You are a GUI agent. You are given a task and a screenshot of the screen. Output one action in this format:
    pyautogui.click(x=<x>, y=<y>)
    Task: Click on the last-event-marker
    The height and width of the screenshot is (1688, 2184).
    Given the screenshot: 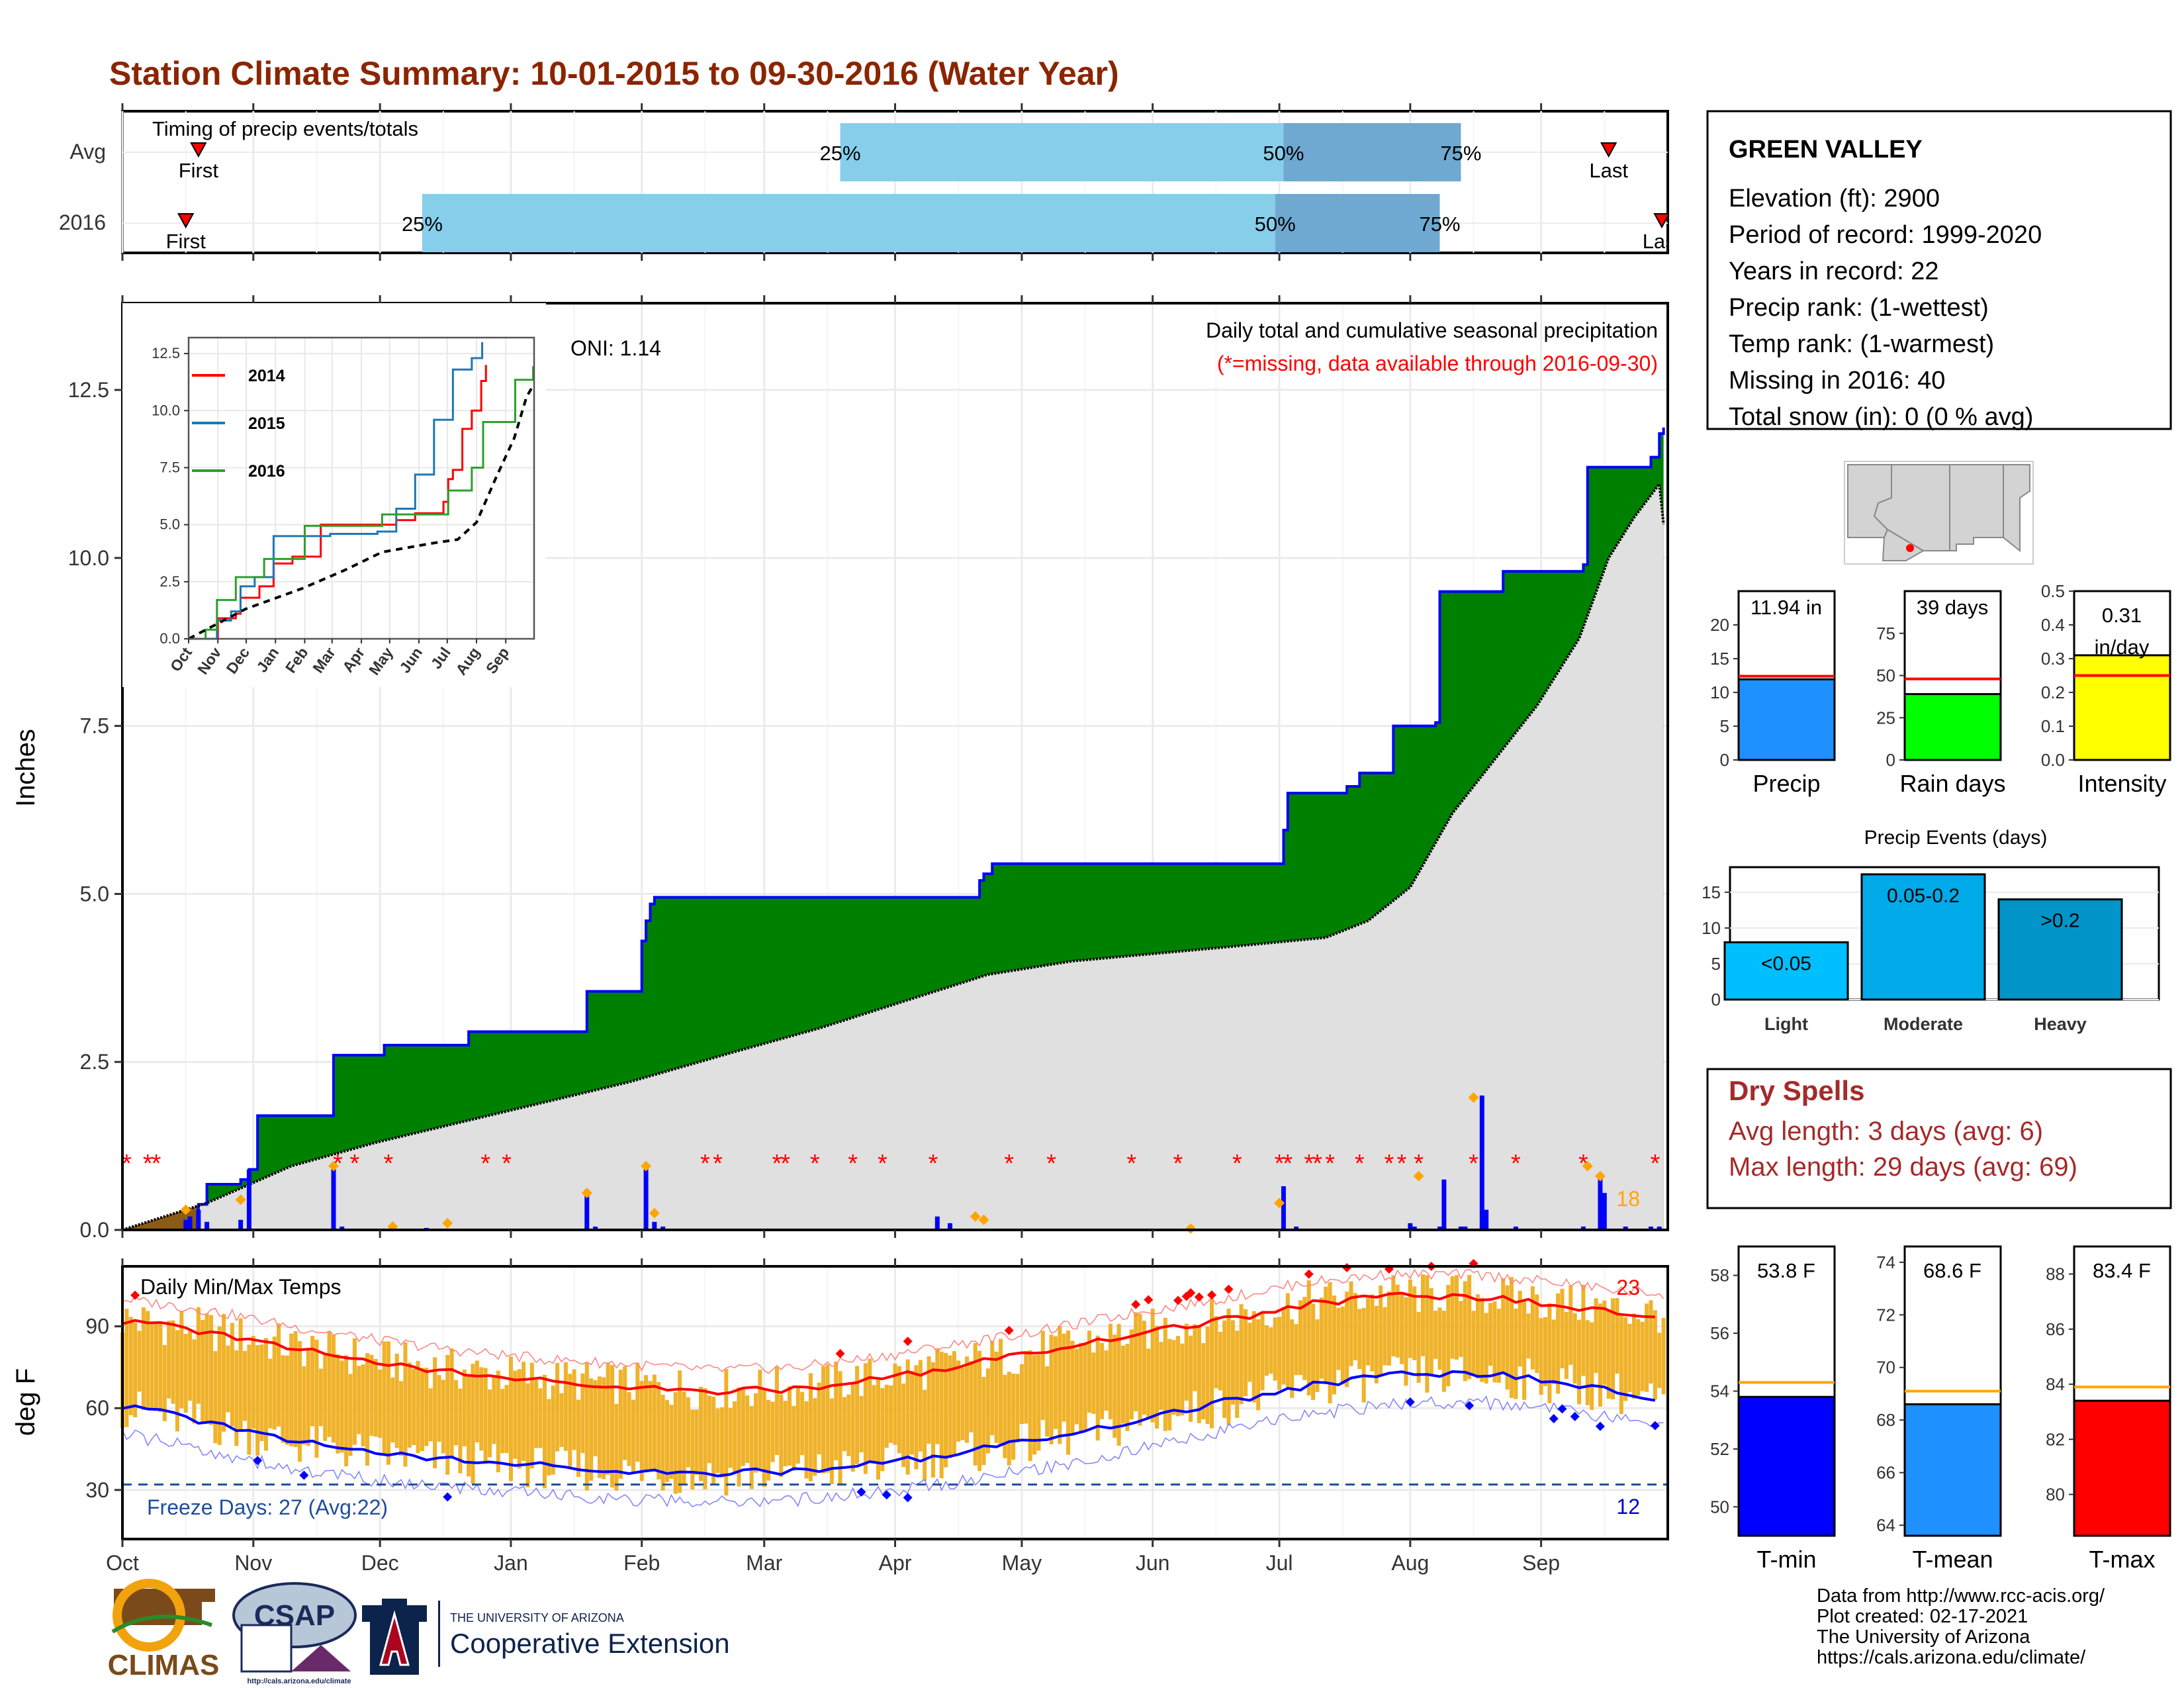 What is the action you would take?
    pyautogui.click(x=1608, y=150)
    